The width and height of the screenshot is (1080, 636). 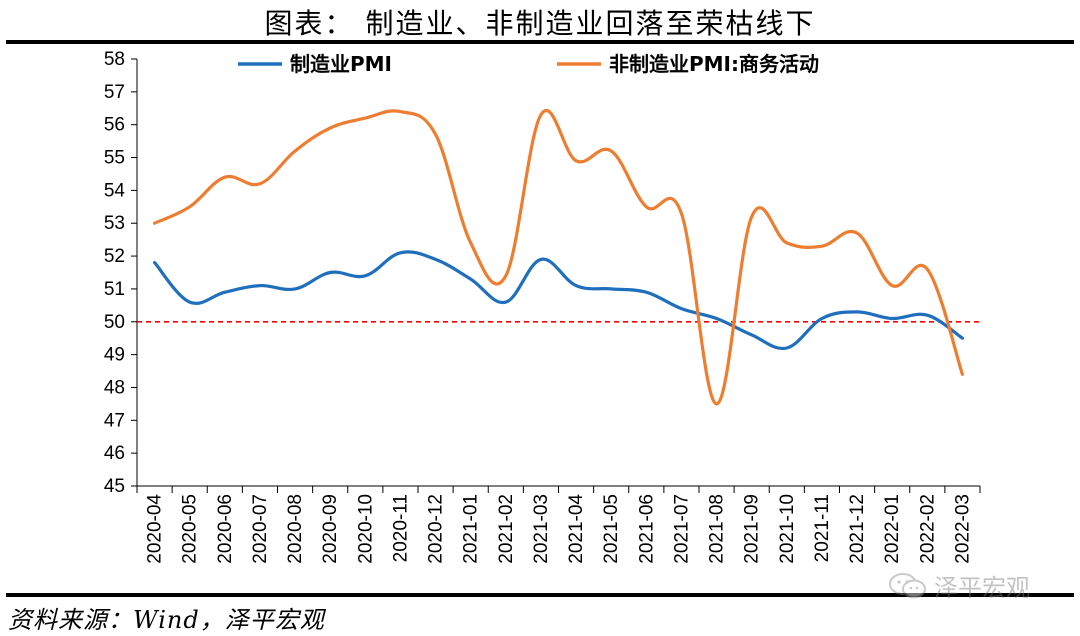 What do you see at coordinates (114, 289) in the screenshot?
I see `y-tick-label: 51` at bounding box center [114, 289].